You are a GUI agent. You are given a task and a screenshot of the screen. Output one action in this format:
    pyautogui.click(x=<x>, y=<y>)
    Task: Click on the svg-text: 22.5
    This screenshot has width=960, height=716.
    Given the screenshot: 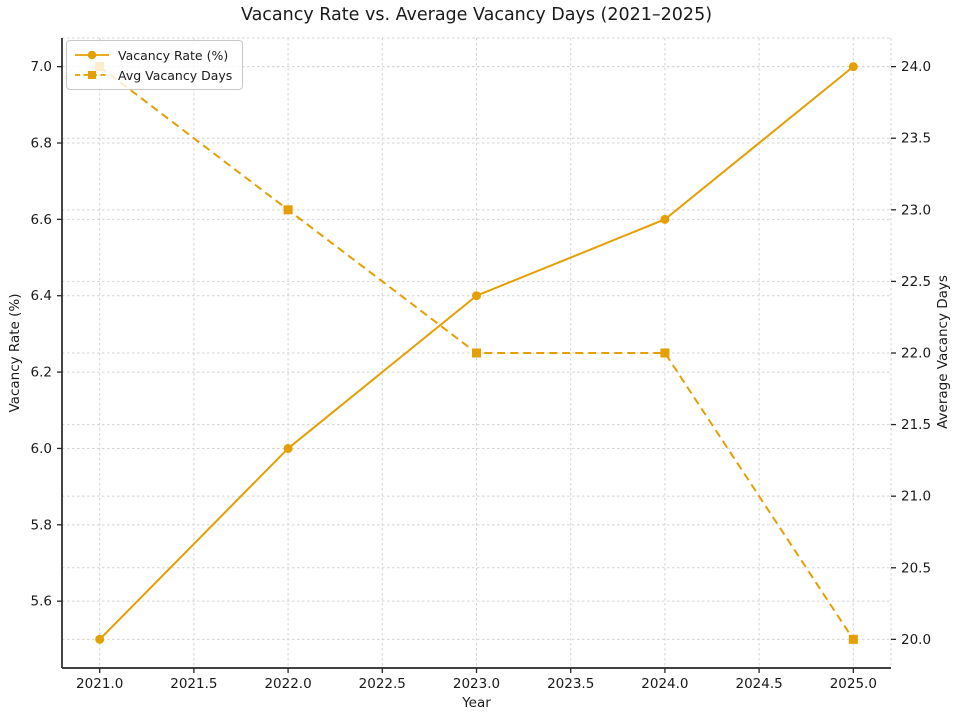 What is the action you would take?
    pyautogui.click(x=916, y=282)
    